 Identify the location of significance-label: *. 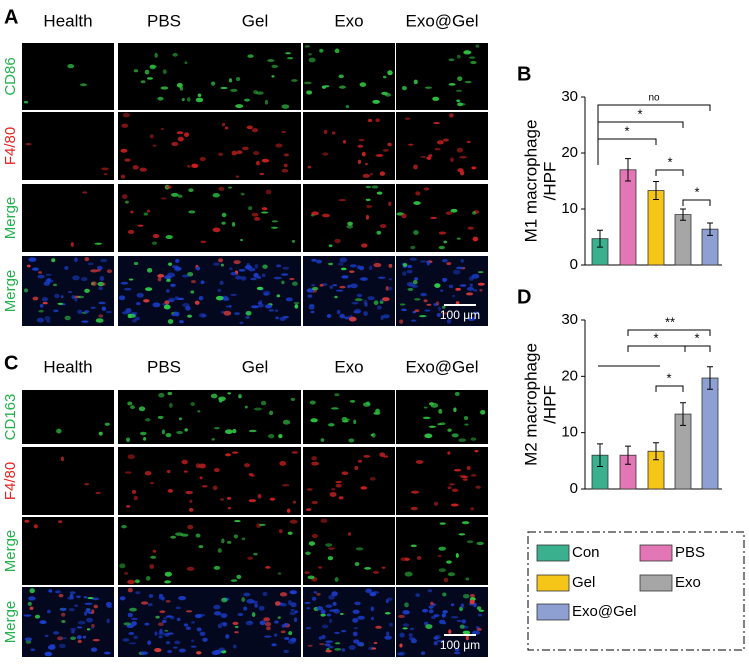
(639, 113).